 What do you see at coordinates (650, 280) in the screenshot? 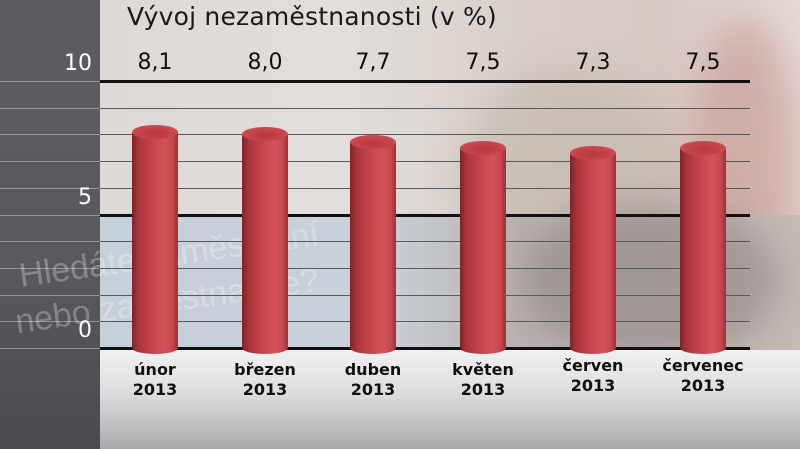
I see `background-shadow` at bounding box center [650, 280].